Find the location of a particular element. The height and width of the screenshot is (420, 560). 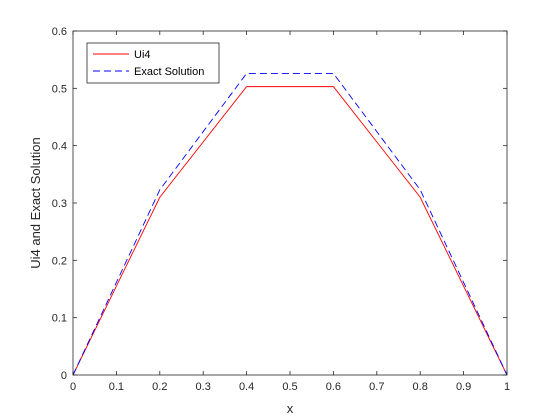

y-tick-label: 0.6 is located at coordinates (59, 32).